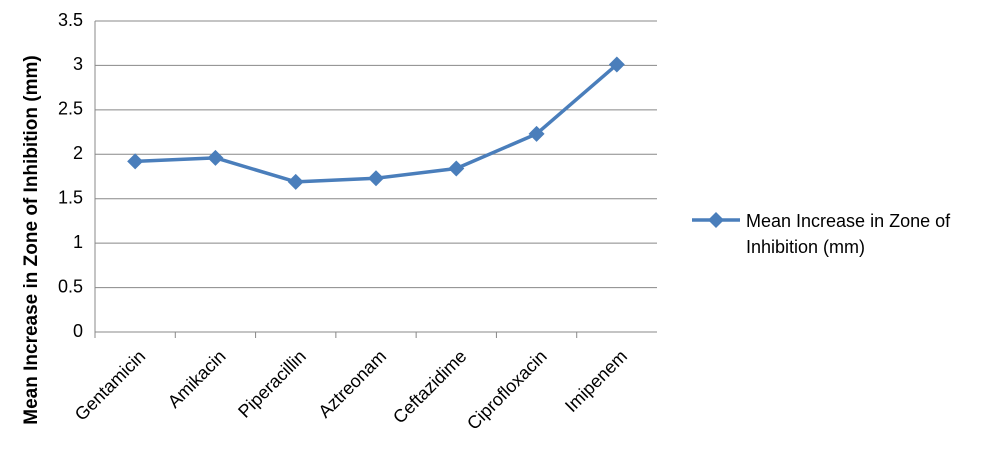 This screenshot has height=459, width=1000. What do you see at coordinates (377, 123) in the screenshot?
I see `series-line` at bounding box center [377, 123].